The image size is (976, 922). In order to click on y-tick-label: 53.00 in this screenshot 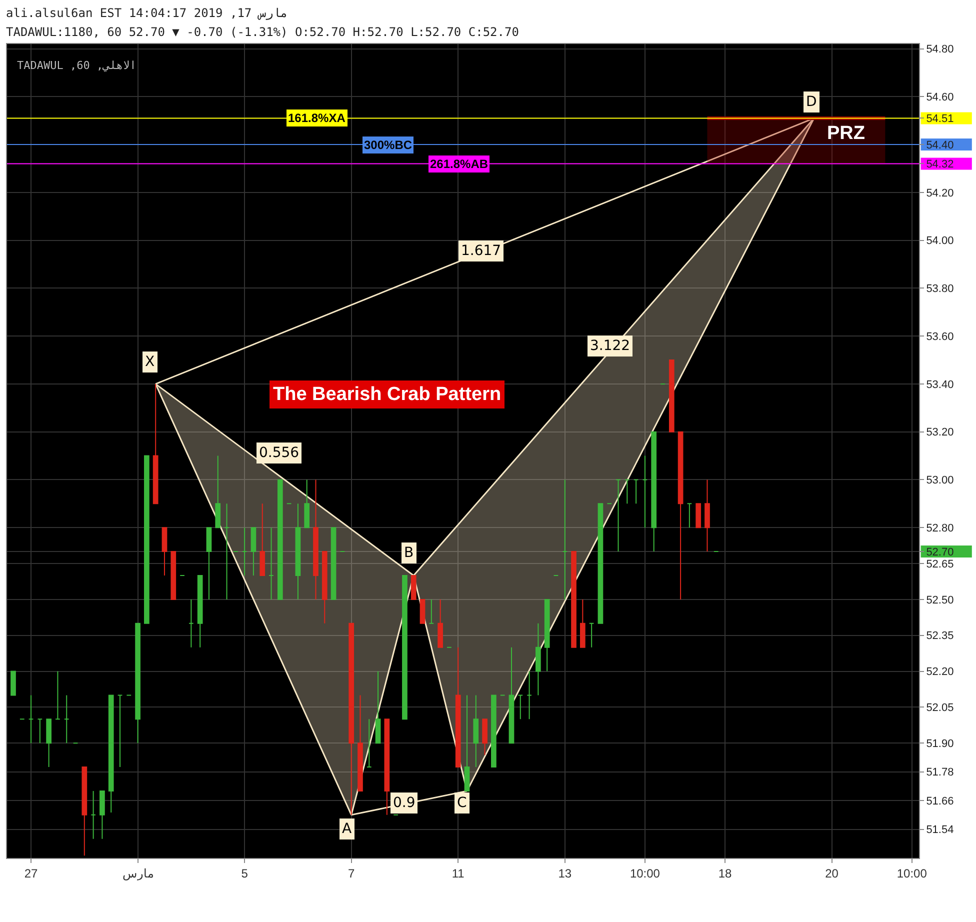, I will do `click(940, 480)`.